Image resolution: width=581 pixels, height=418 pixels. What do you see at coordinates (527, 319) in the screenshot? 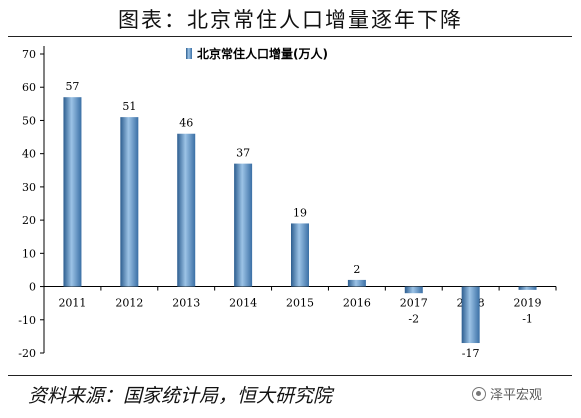
I see `data-label-2019: -1` at bounding box center [527, 319].